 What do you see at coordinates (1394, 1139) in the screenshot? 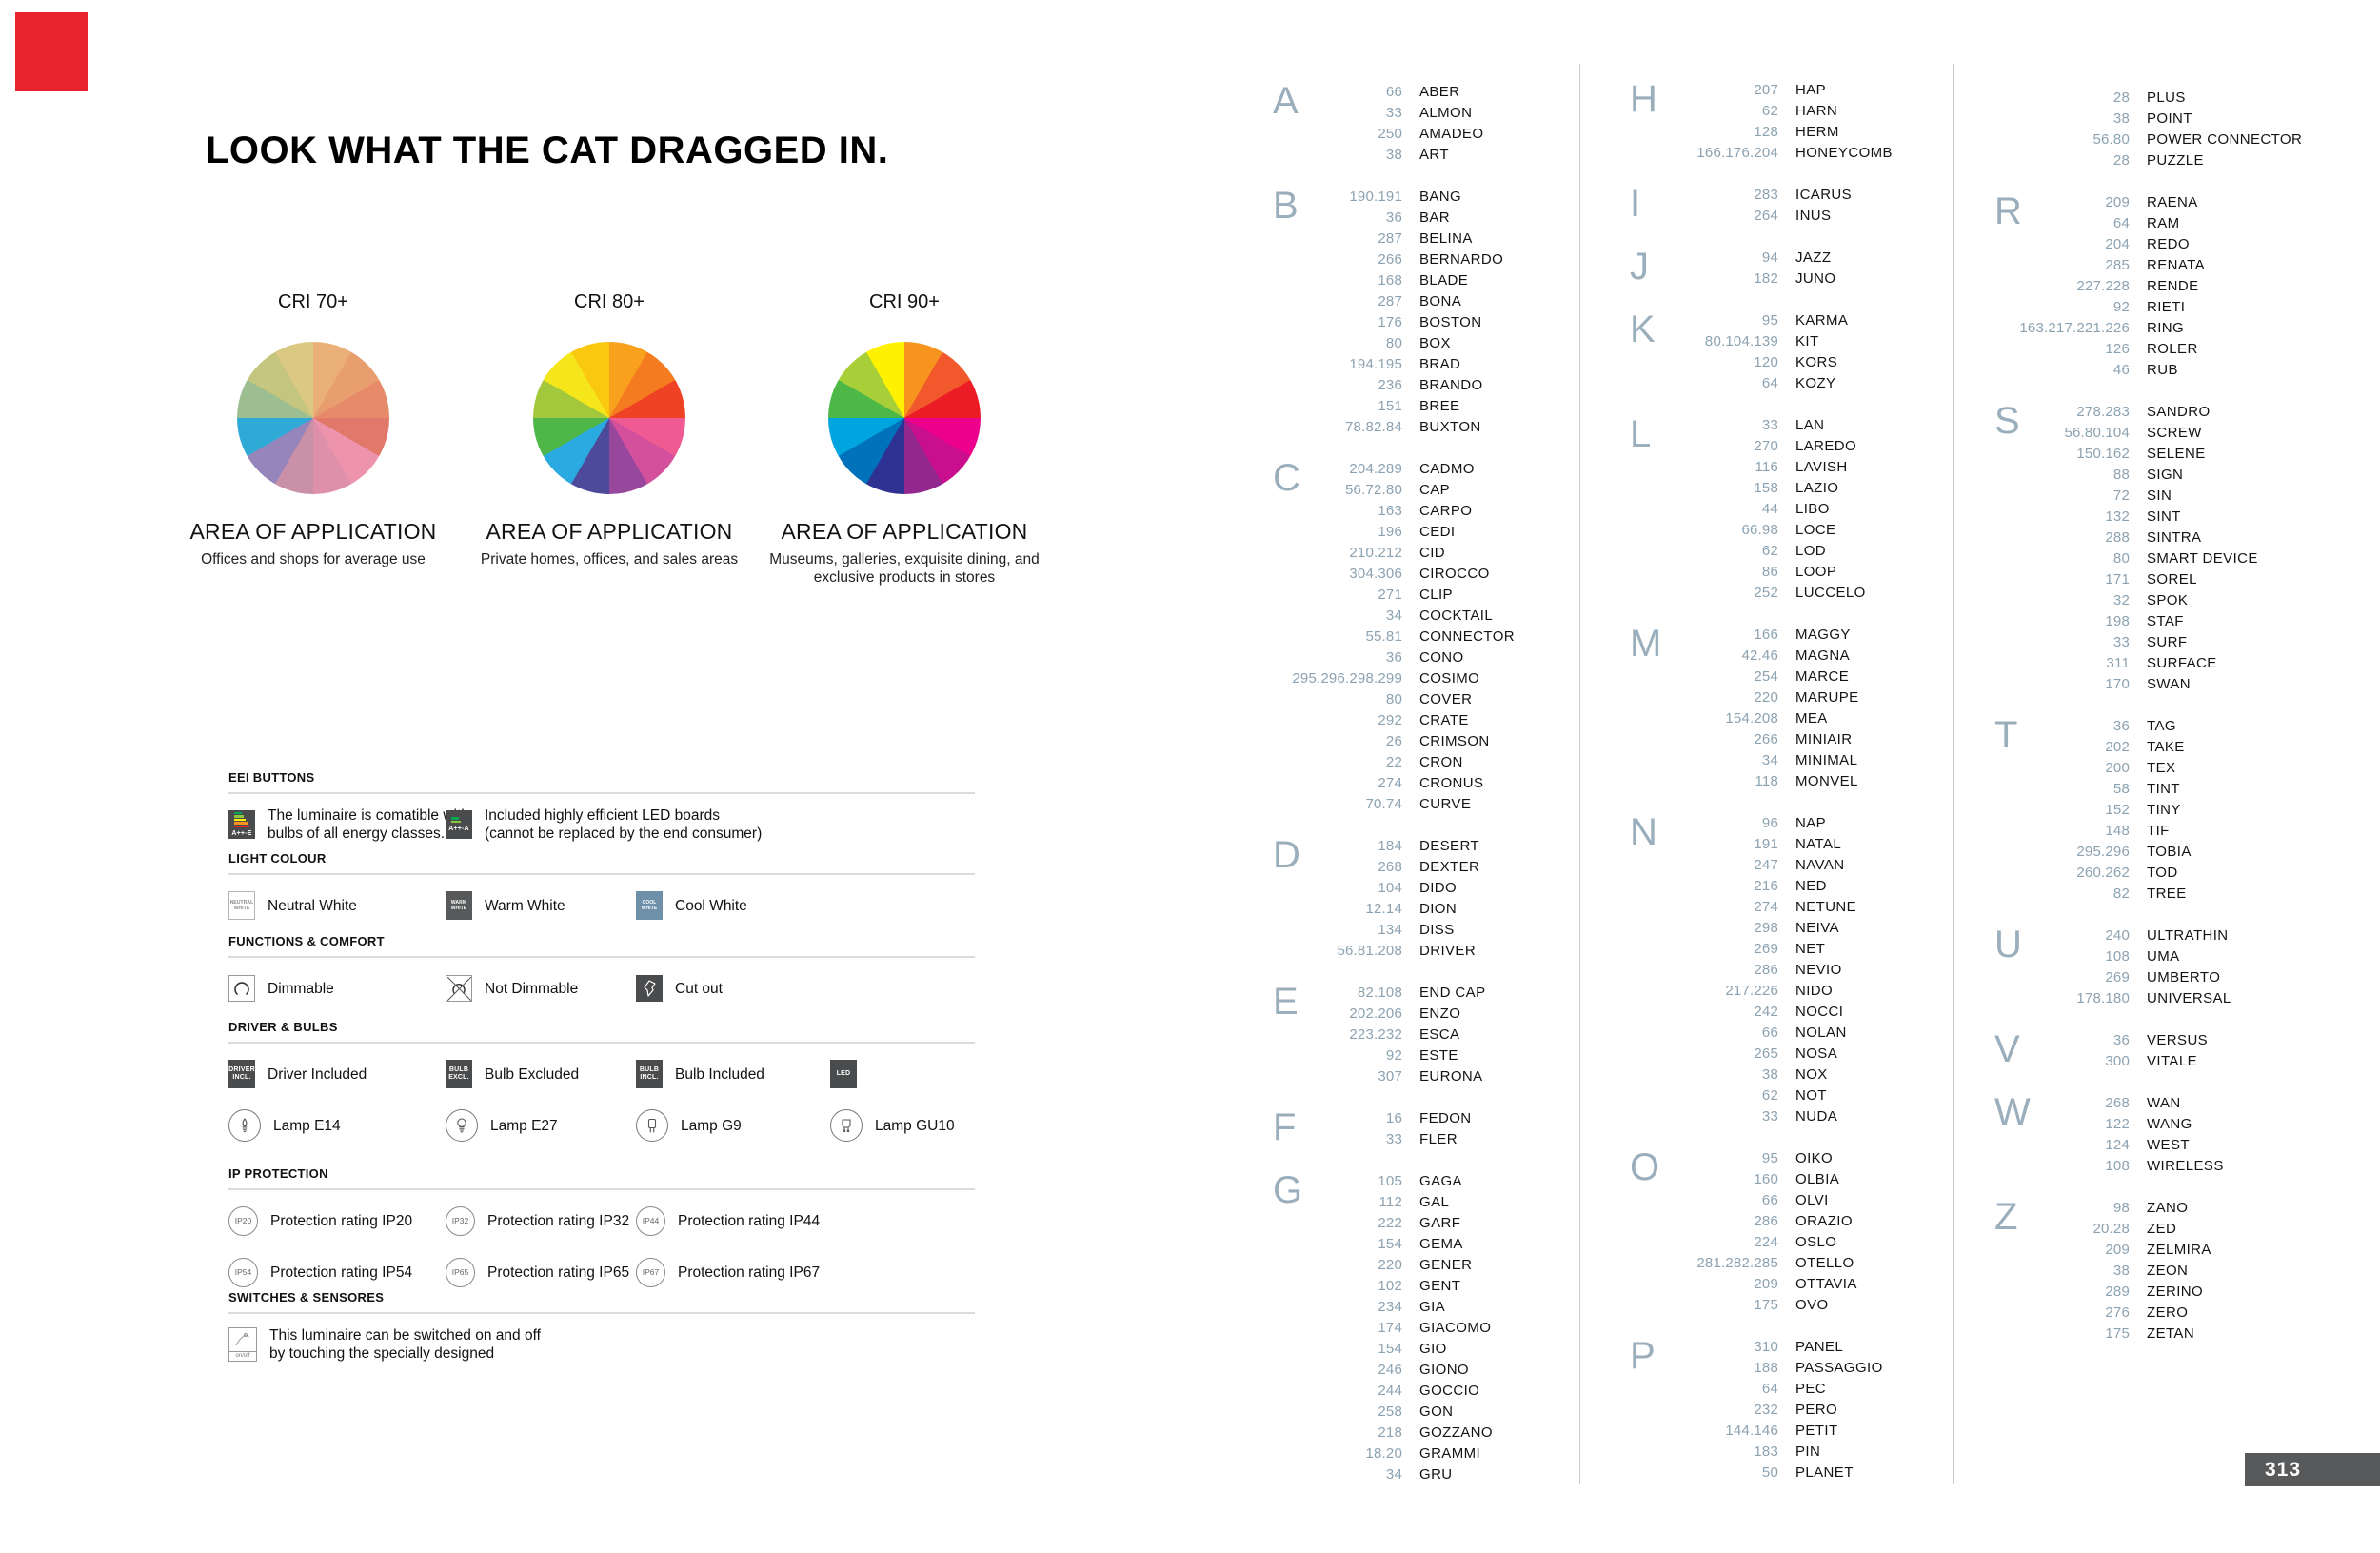
I see `index-row: 33 FLER` at bounding box center [1394, 1139].